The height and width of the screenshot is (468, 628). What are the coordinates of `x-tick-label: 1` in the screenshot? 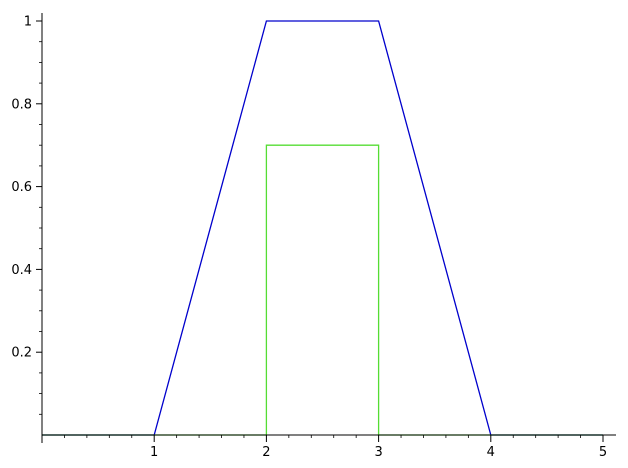 It's located at (154, 452).